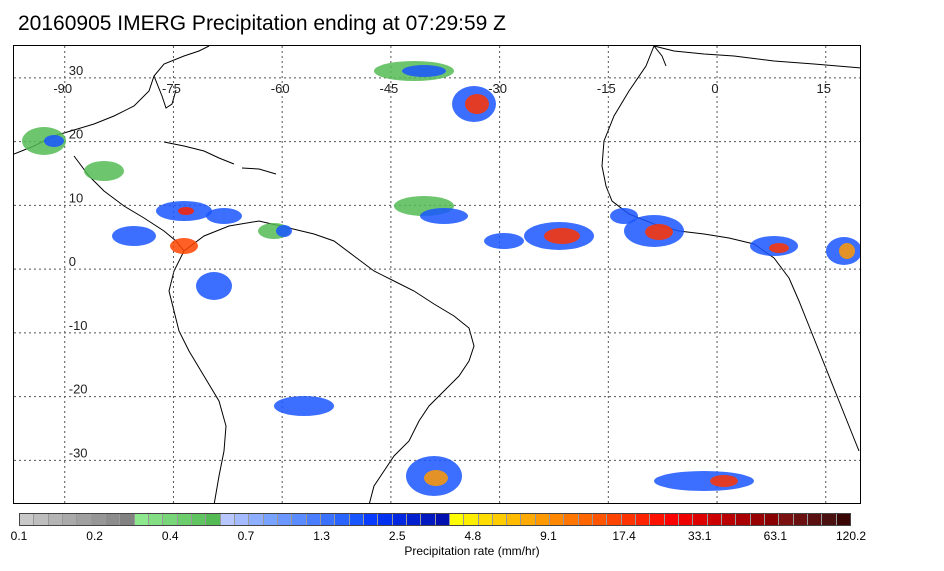 The image size is (944, 571). I want to click on cuba-coastline, so click(199, 153).